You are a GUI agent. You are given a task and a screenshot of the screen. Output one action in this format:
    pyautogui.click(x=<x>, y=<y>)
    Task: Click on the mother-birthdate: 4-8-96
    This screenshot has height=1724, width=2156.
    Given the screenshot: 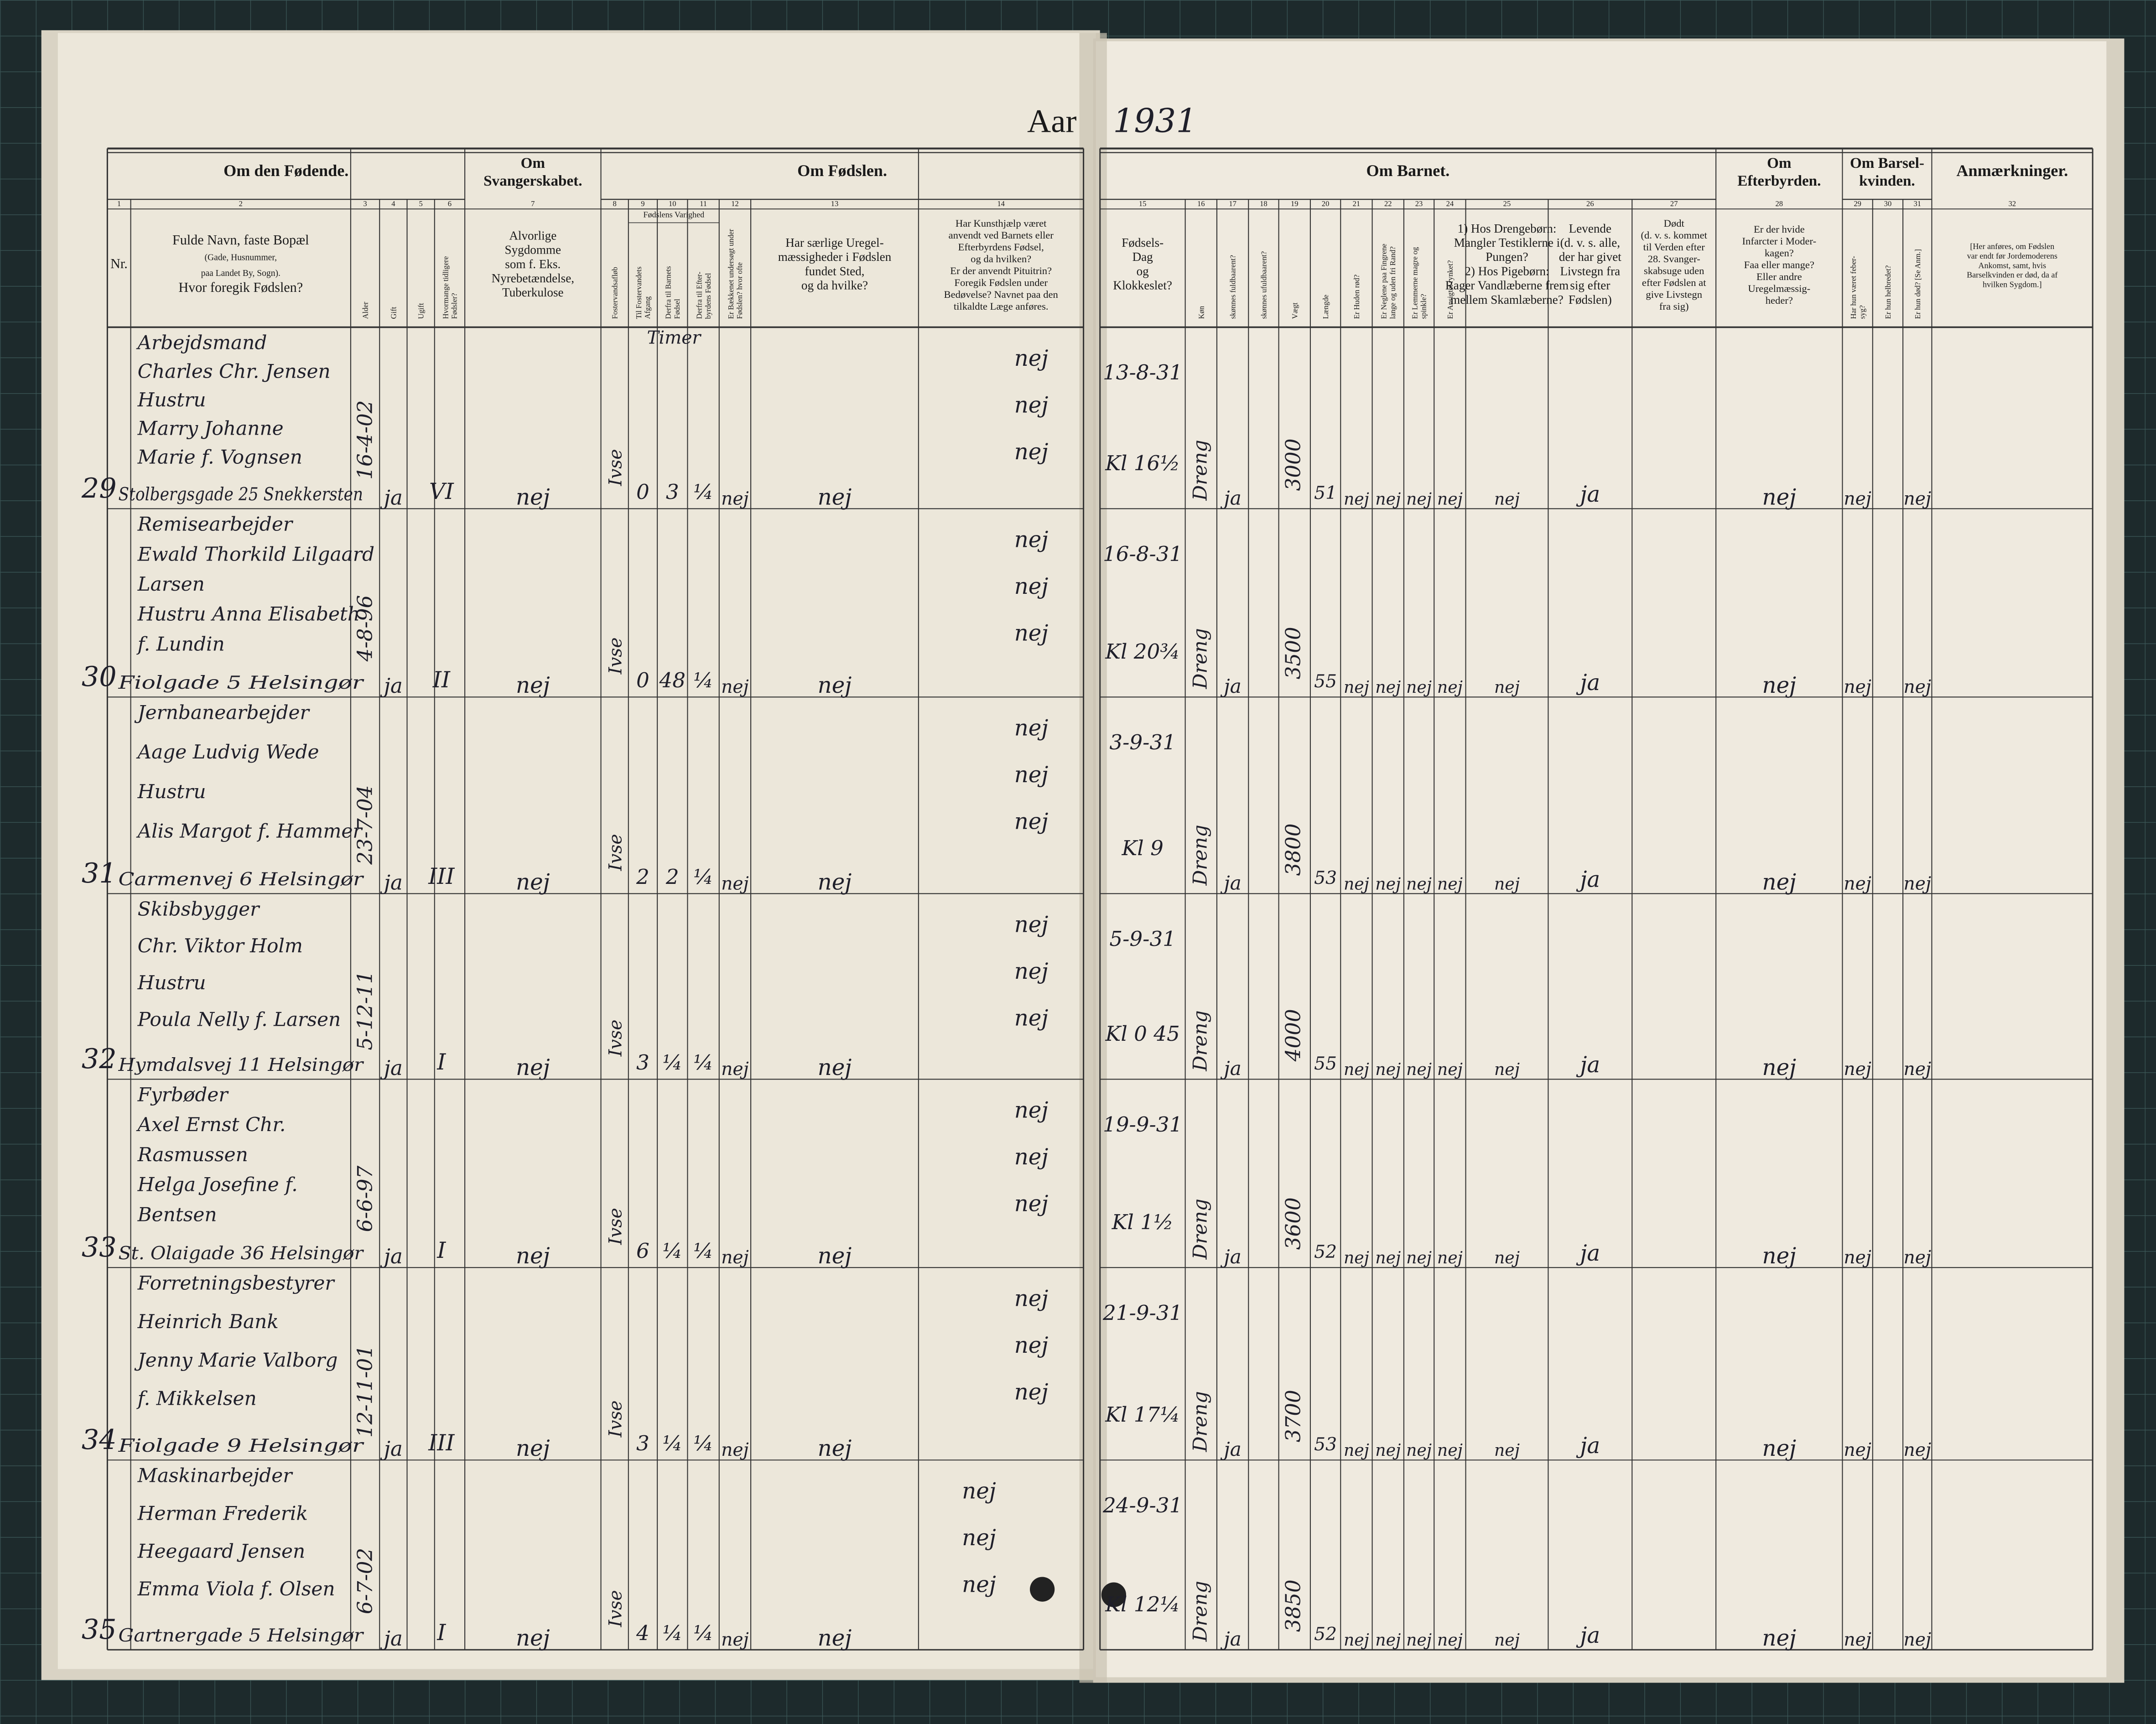 What is the action you would take?
    pyautogui.click(x=365, y=628)
    